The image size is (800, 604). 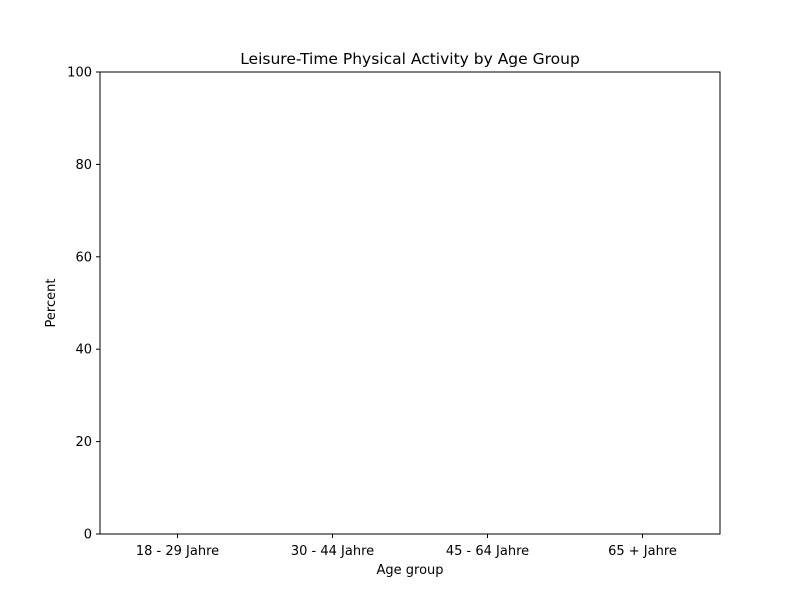 I want to click on y-tick-label: 60, so click(x=83, y=257).